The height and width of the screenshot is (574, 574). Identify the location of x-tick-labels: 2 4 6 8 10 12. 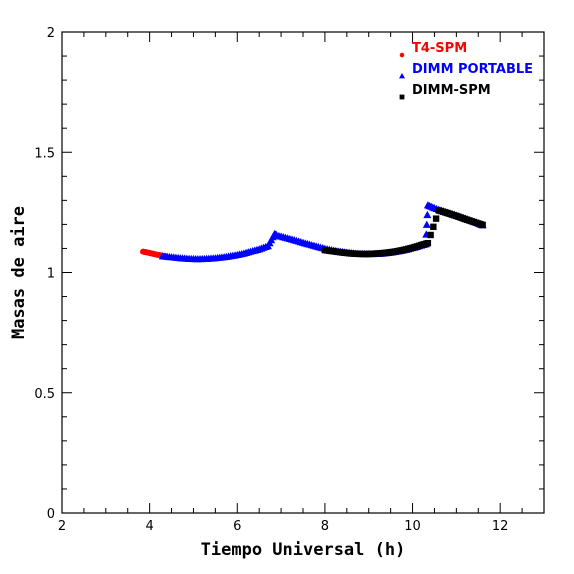
(283, 526).